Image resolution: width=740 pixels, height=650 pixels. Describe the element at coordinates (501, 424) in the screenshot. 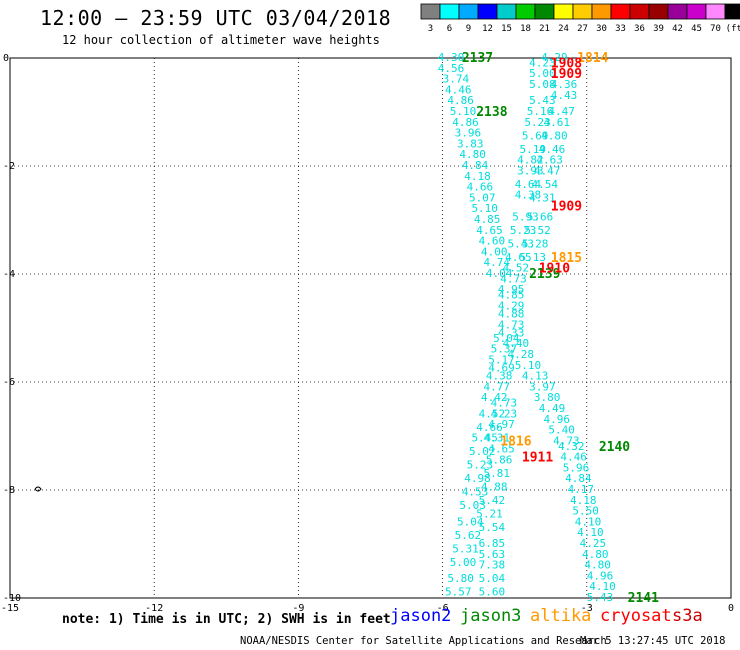

I see `swh-value: 4.97` at that location.